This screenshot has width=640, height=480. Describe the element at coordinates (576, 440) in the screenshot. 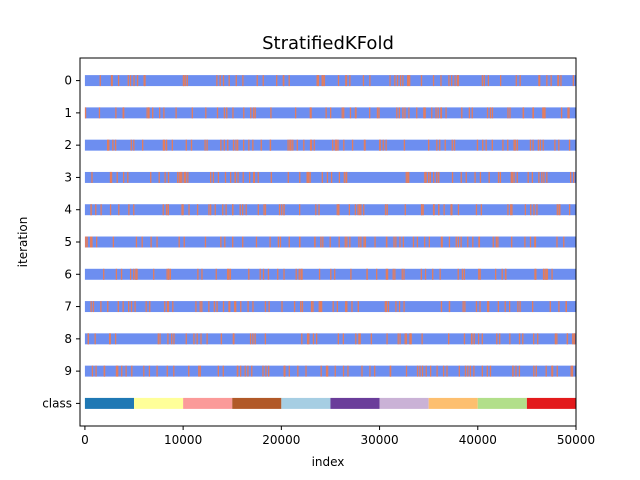

I see `x-tick-label: 50000` at that location.